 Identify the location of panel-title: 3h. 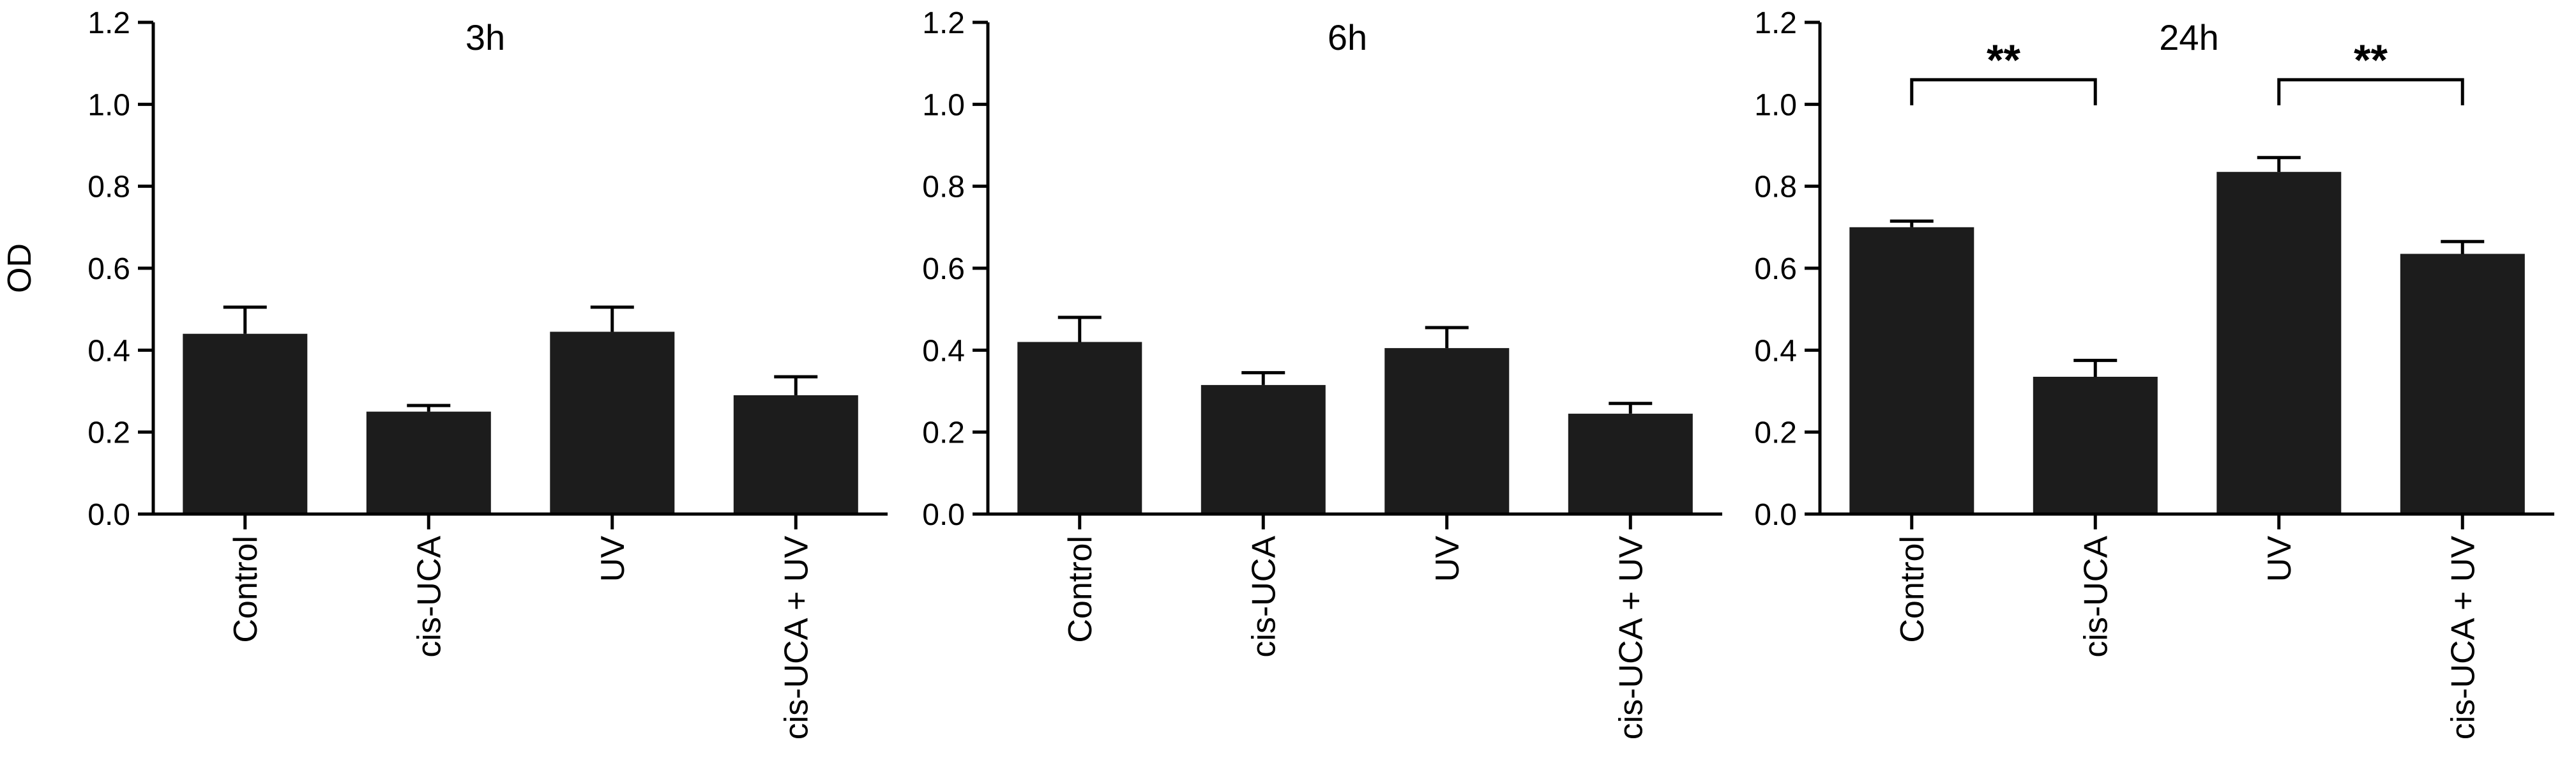
(486, 37).